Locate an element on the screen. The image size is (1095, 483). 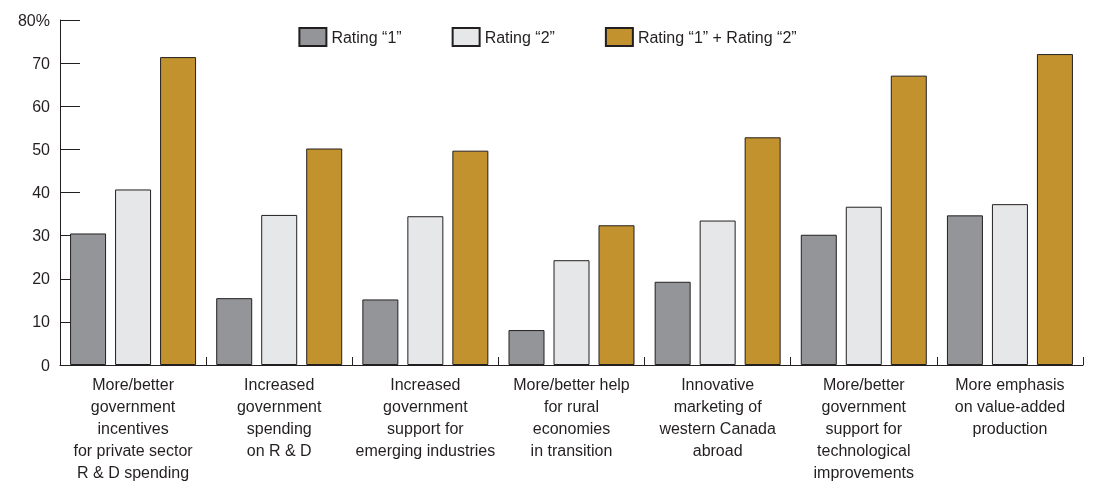
y-tick-label: 80% is located at coordinates (33, 20).